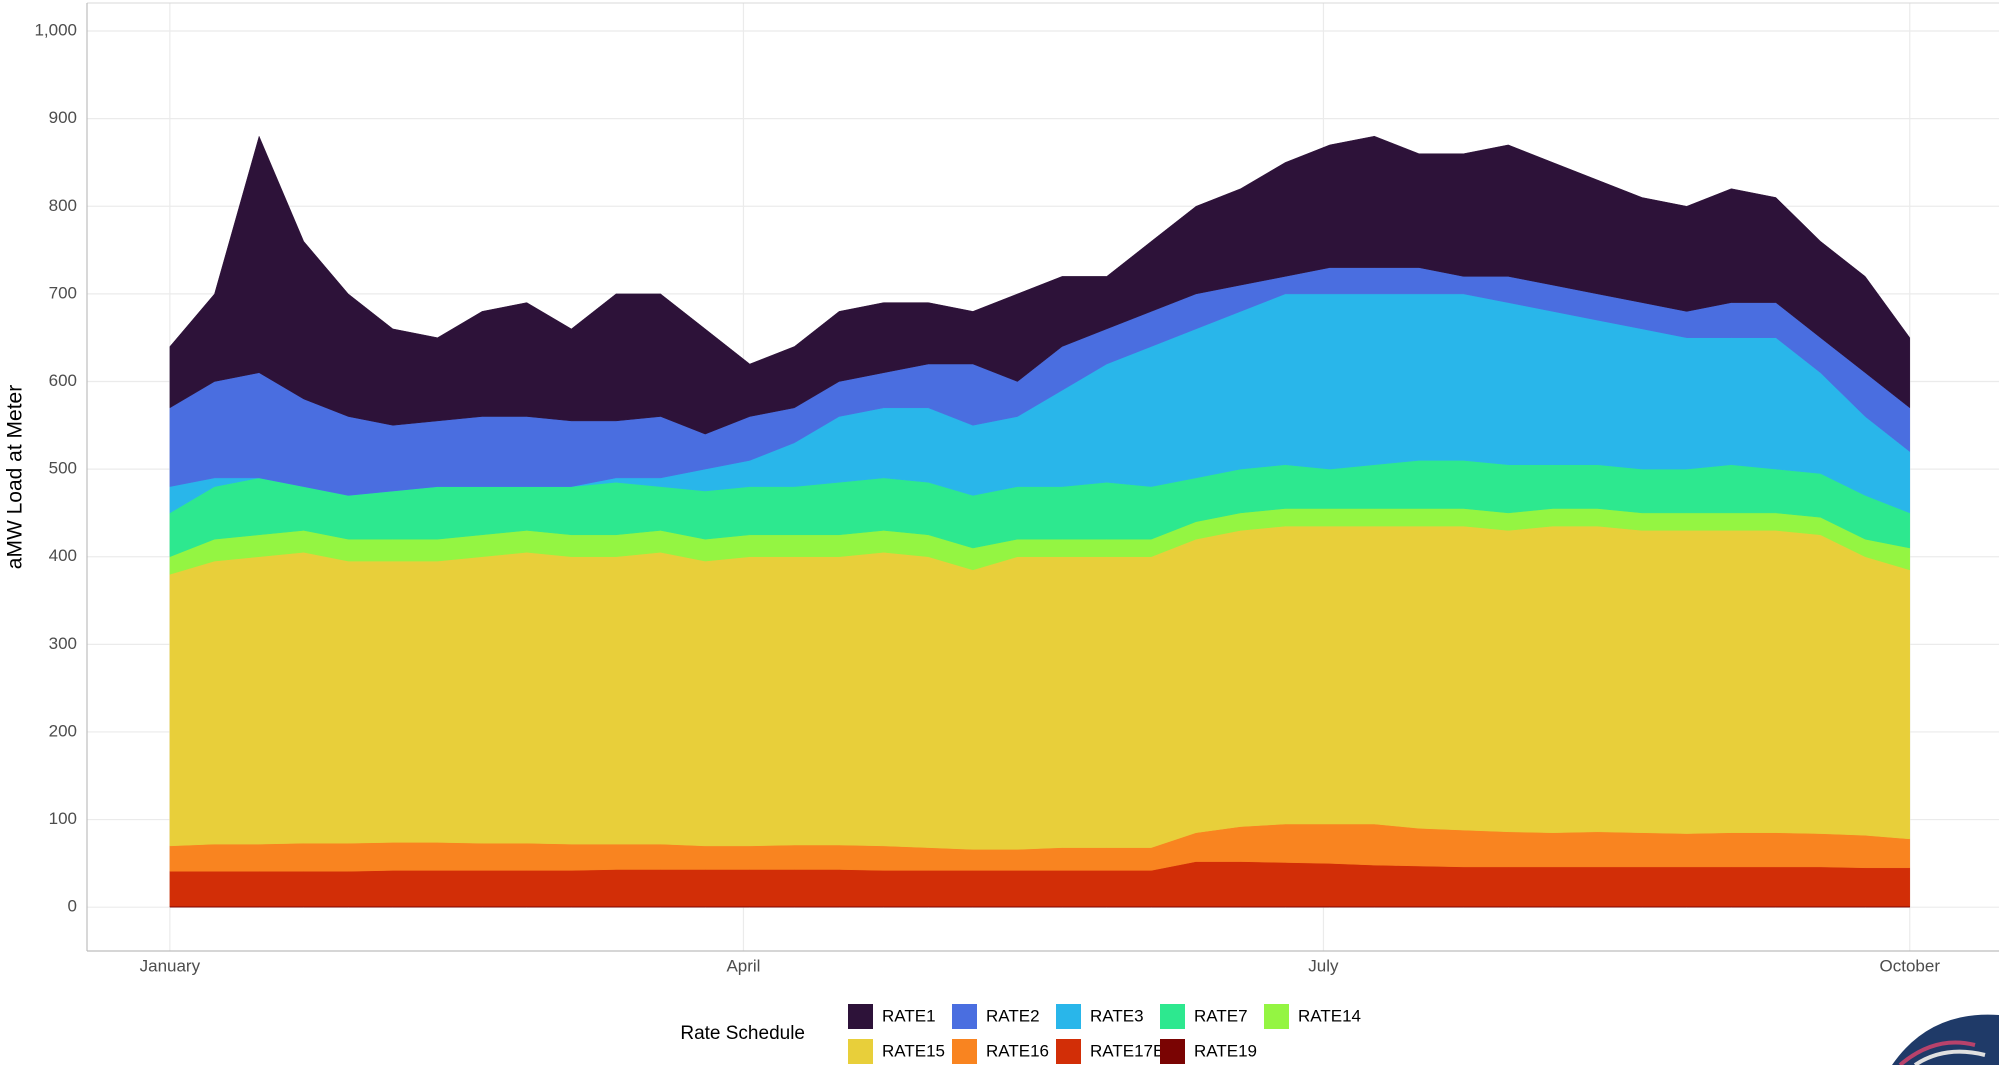 The image size is (1999, 1065). I want to click on y-tick-label: 400, so click(63, 555).